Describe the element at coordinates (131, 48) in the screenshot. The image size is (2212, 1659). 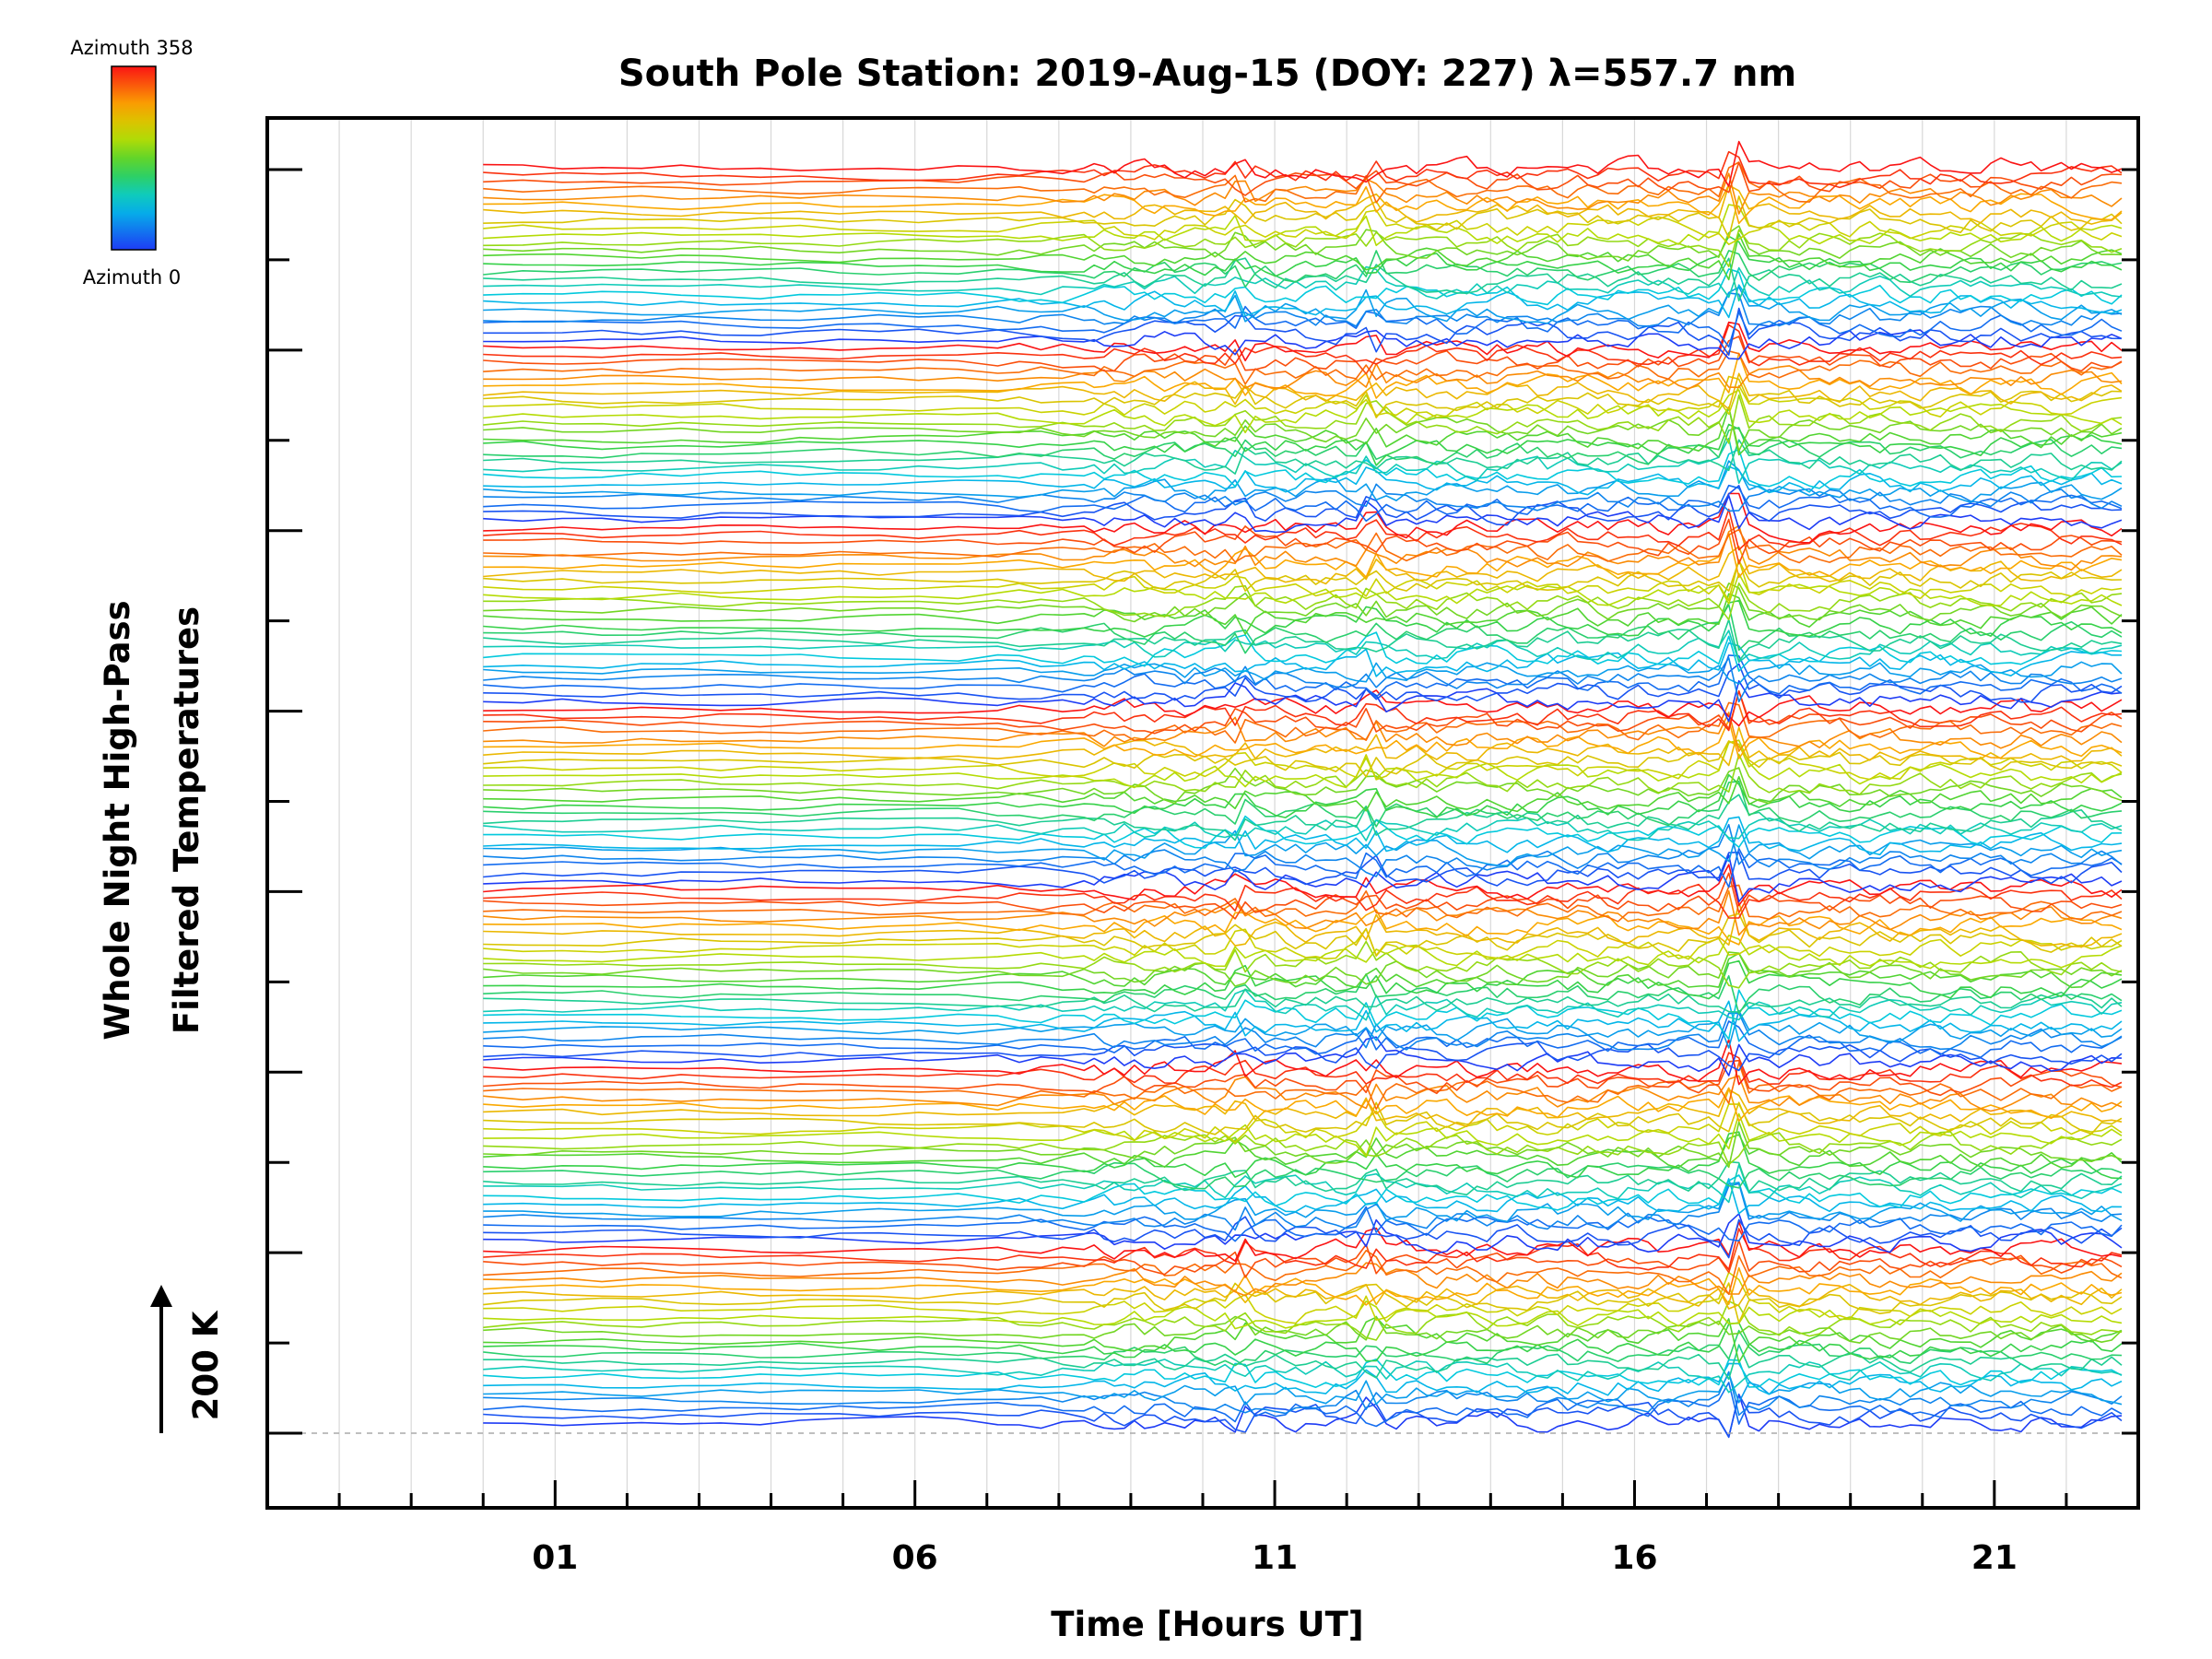
I see `colorbar-max-label: Azimuth 358` at that location.